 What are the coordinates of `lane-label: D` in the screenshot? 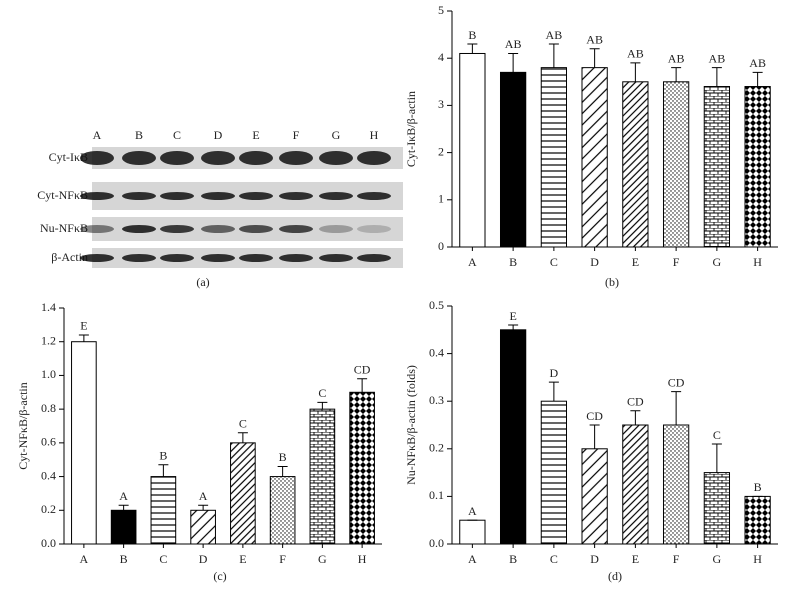 It's located at (218, 135).